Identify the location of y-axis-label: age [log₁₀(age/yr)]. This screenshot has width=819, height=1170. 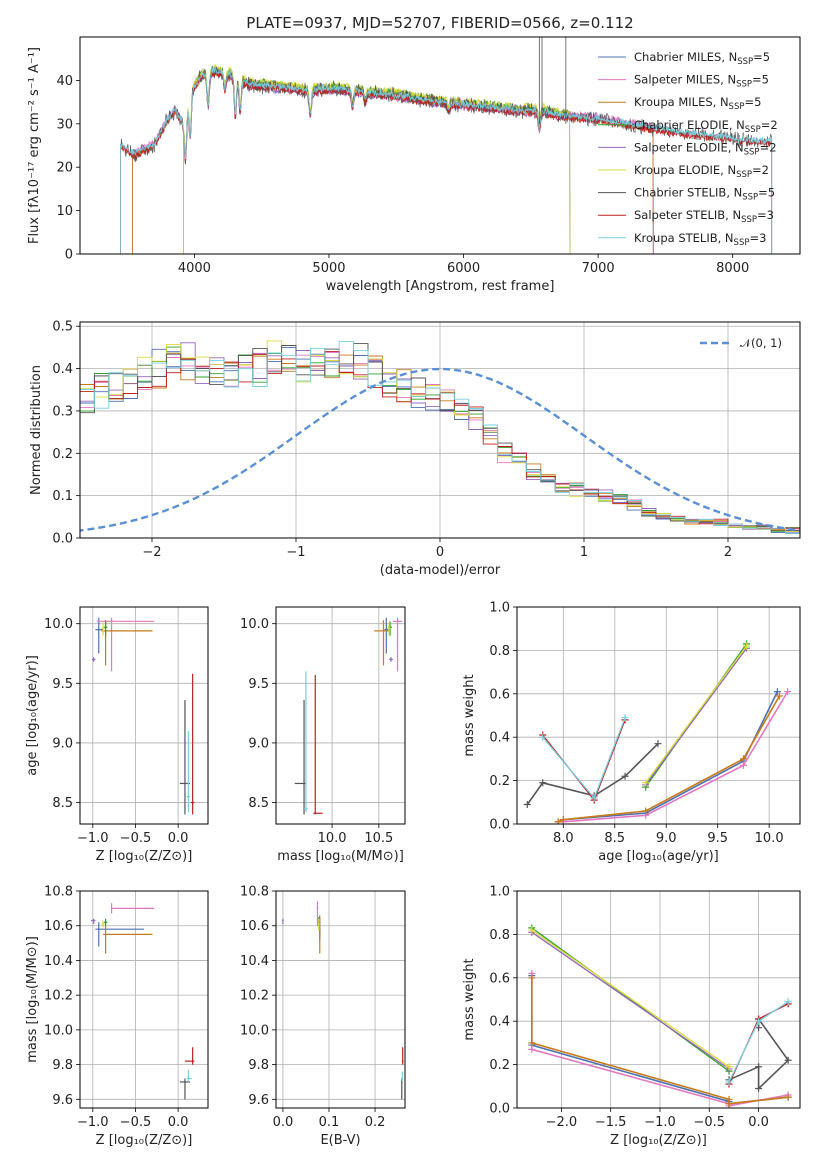
(32, 715).